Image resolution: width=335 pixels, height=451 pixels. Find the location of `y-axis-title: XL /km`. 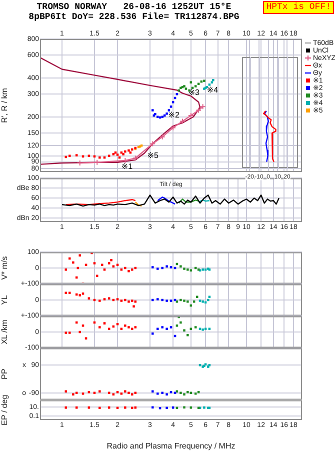

y-axis-title: XL /km is located at coordinates (5, 331).